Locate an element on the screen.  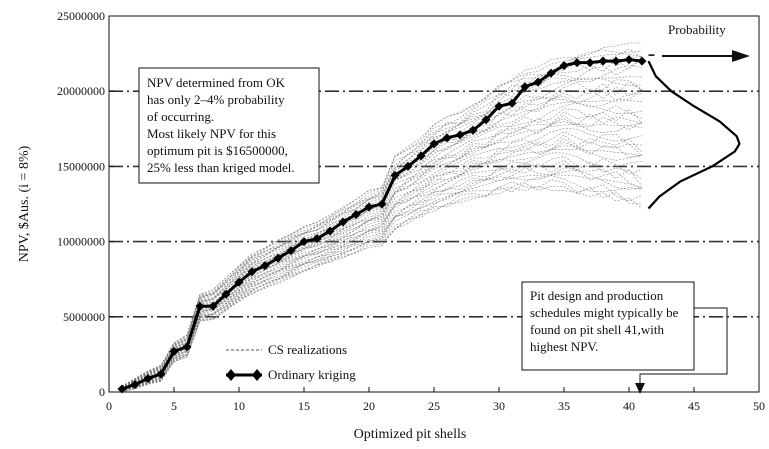
x-tick-label-6: 30 is located at coordinates (499, 406).